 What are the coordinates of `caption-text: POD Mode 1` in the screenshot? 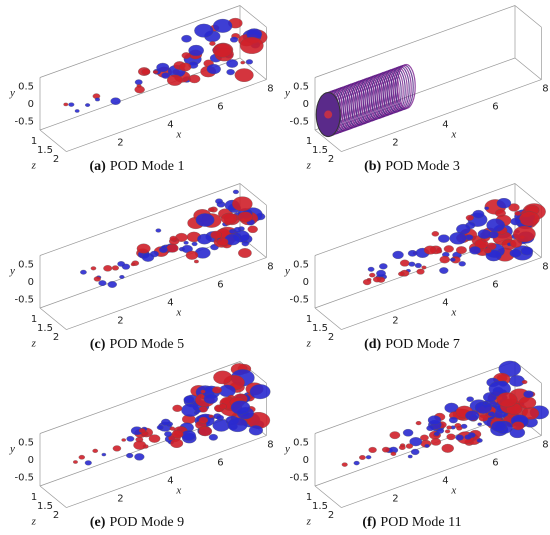 It's located at (147, 166).